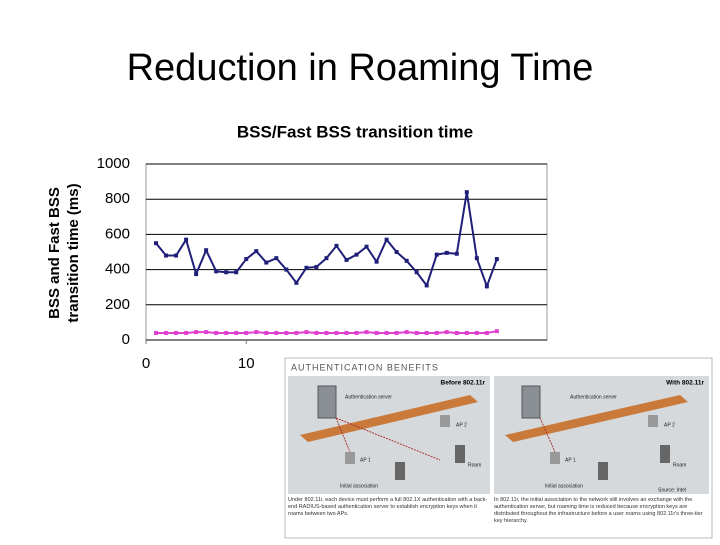 Image resolution: width=720 pixels, height=545 pixels. What do you see at coordinates (117, 233) in the screenshot?
I see `y-tick-label: 600` at bounding box center [117, 233].